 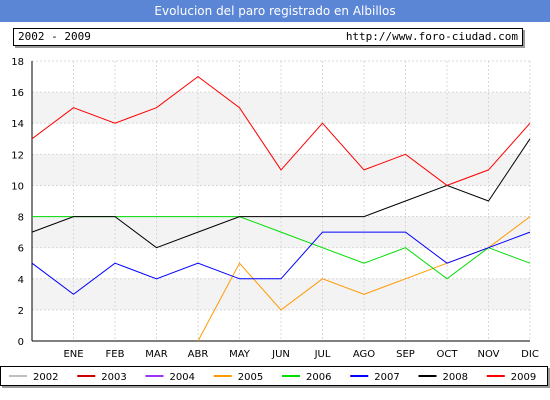 What do you see at coordinates (530, 354) in the screenshot?
I see `x-tick-label: DIC` at bounding box center [530, 354].